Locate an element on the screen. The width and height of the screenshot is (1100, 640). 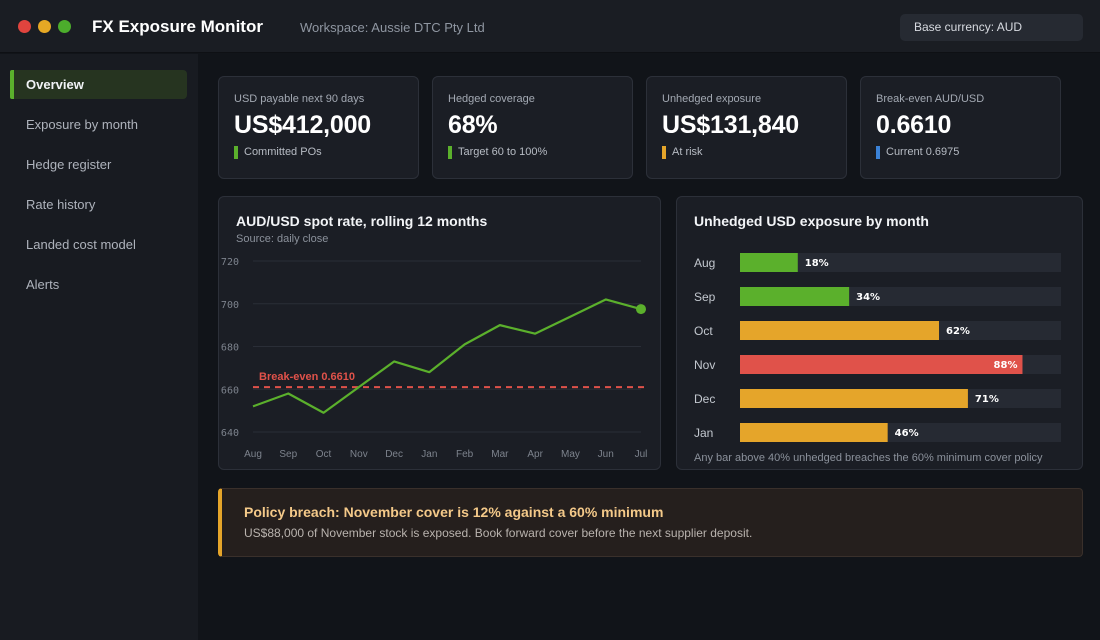
minimize-window-button is located at coordinates (44, 26).